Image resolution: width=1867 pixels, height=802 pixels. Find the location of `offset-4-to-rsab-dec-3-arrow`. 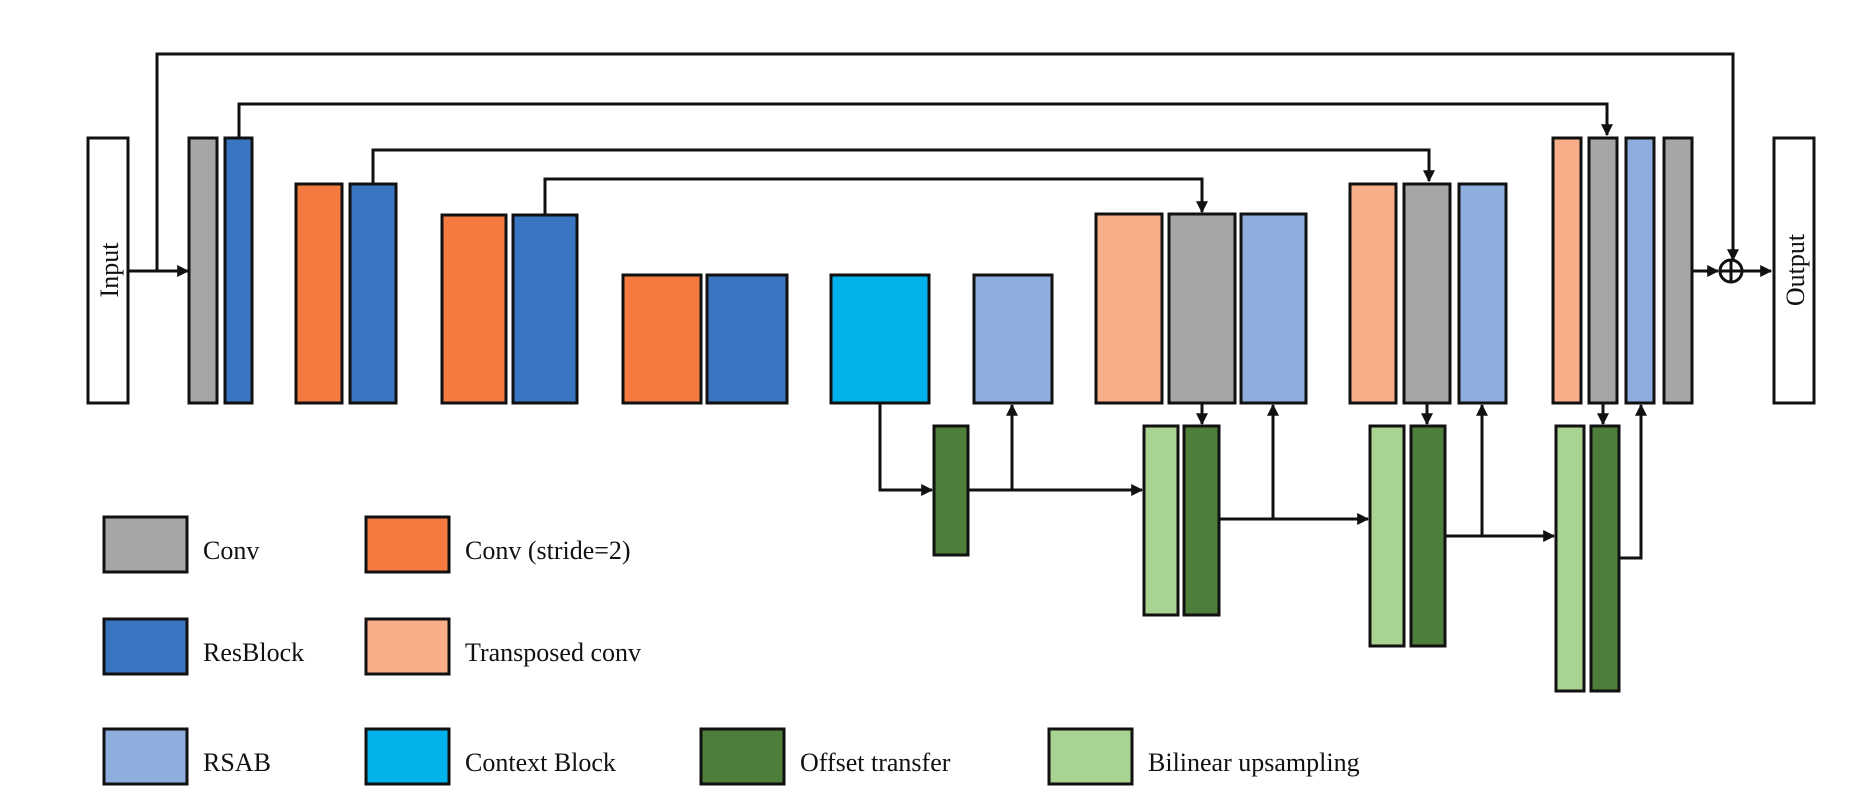

offset-4-to-rsab-dec-3-arrow is located at coordinates (1633, 481).